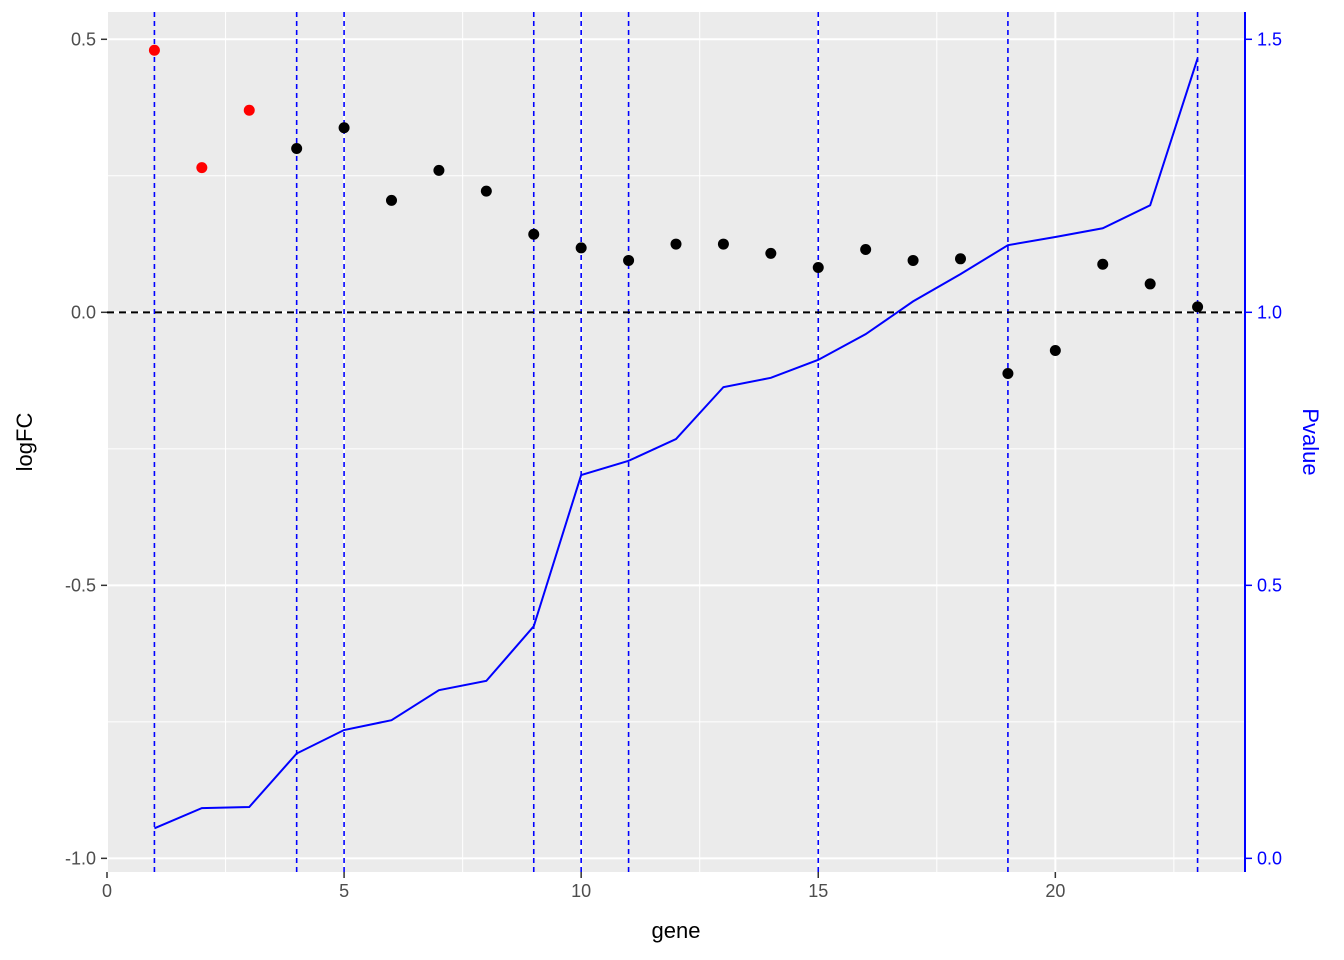 The image size is (1344, 960). I want to click on x-axis-tick-label: 20, so click(1055, 891).